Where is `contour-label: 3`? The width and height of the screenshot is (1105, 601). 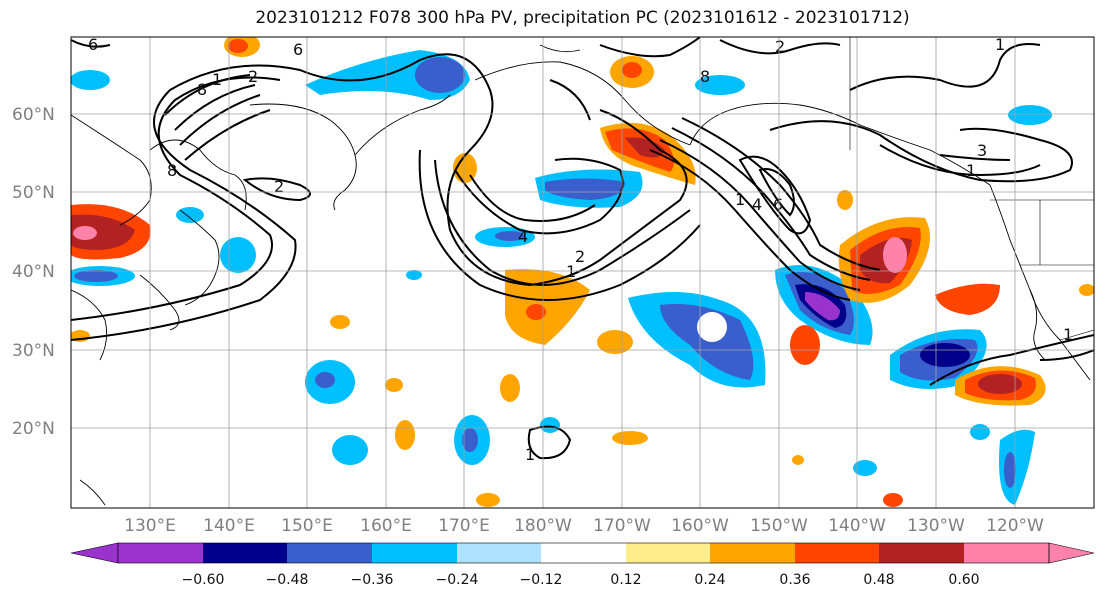 contour-label: 3 is located at coordinates (982, 150).